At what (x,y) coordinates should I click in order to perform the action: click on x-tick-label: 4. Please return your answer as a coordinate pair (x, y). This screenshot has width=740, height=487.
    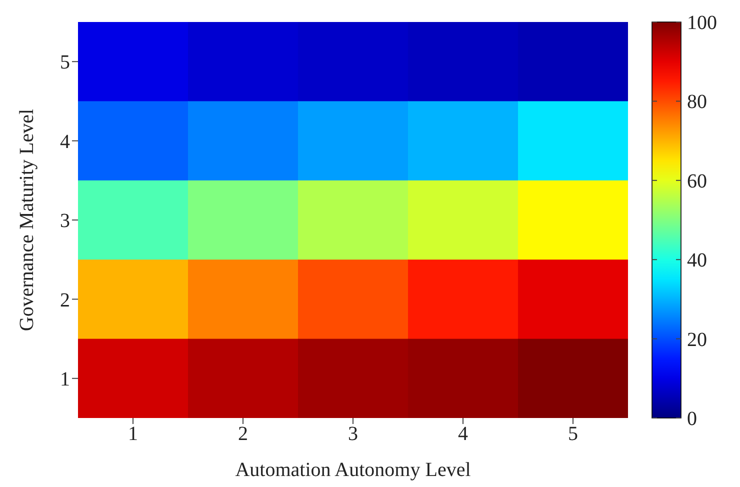
    Looking at the image, I should click on (463, 434).